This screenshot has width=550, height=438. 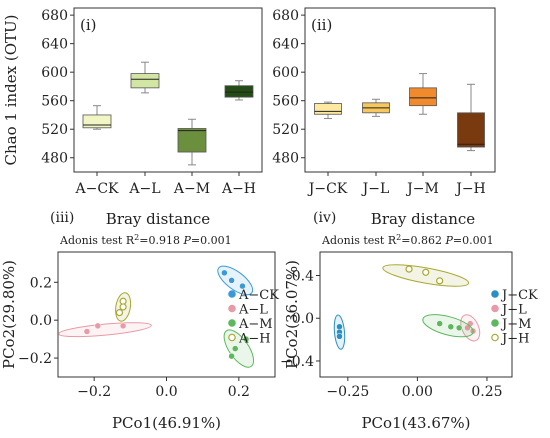 I want to click on x-tick-label: A−H, so click(x=238, y=189).